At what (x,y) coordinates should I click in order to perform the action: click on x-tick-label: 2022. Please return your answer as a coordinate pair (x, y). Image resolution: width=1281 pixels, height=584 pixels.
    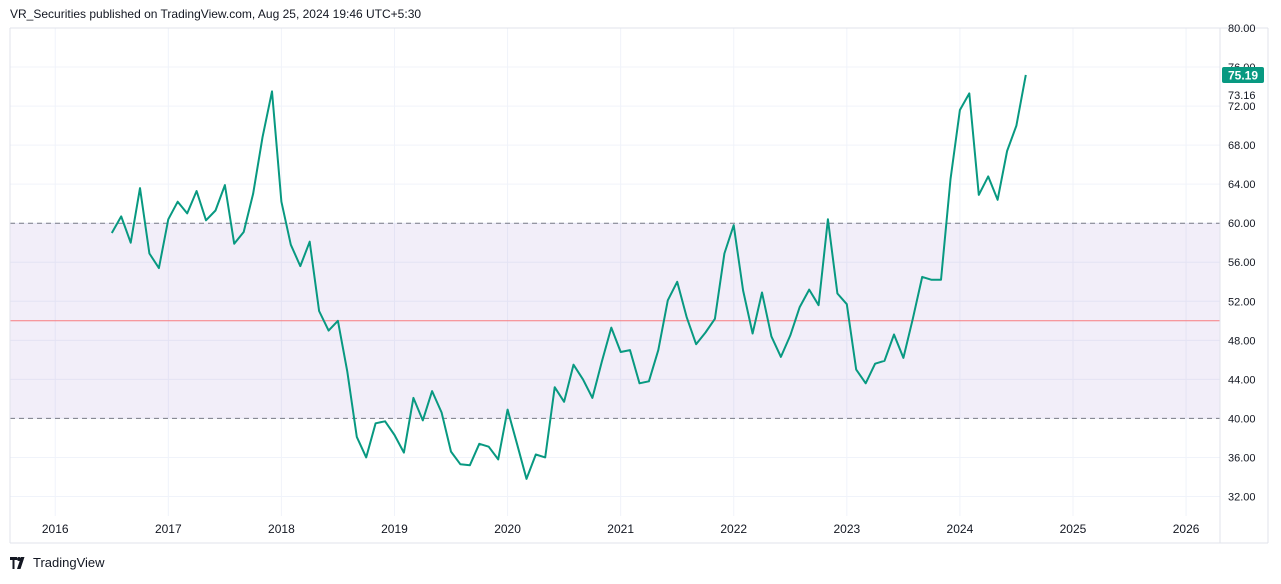
    Looking at the image, I should click on (733, 529).